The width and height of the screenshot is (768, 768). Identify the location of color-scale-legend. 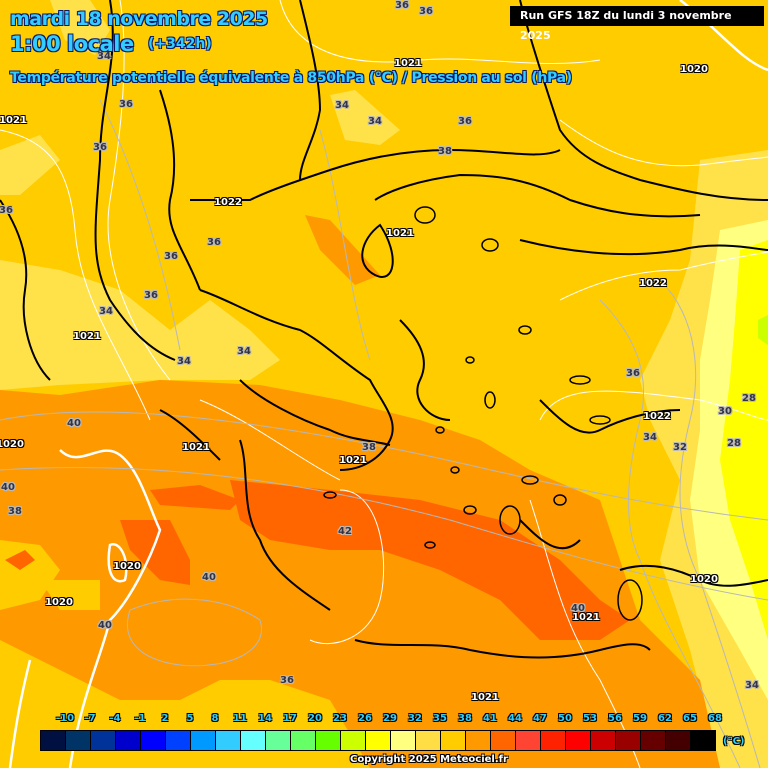
(378, 740).